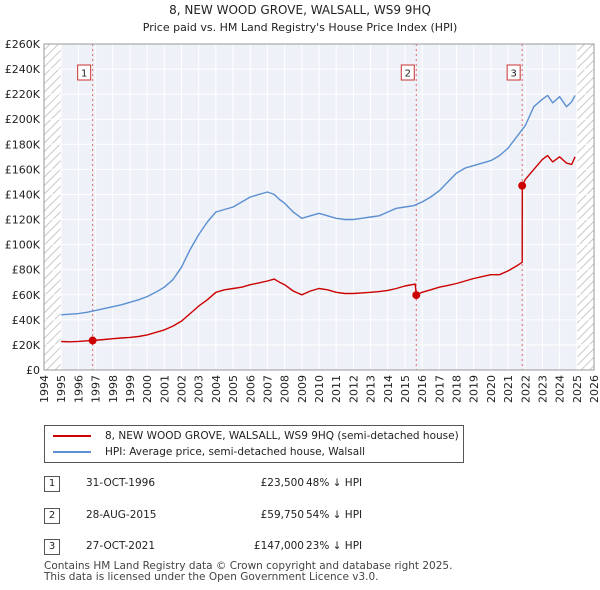 The width and height of the screenshot is (600, 590). What do you see at coordinates (594, 389) in the screenshot?
I see `x-tick-label: 2026` at bounding box center [594, 389].